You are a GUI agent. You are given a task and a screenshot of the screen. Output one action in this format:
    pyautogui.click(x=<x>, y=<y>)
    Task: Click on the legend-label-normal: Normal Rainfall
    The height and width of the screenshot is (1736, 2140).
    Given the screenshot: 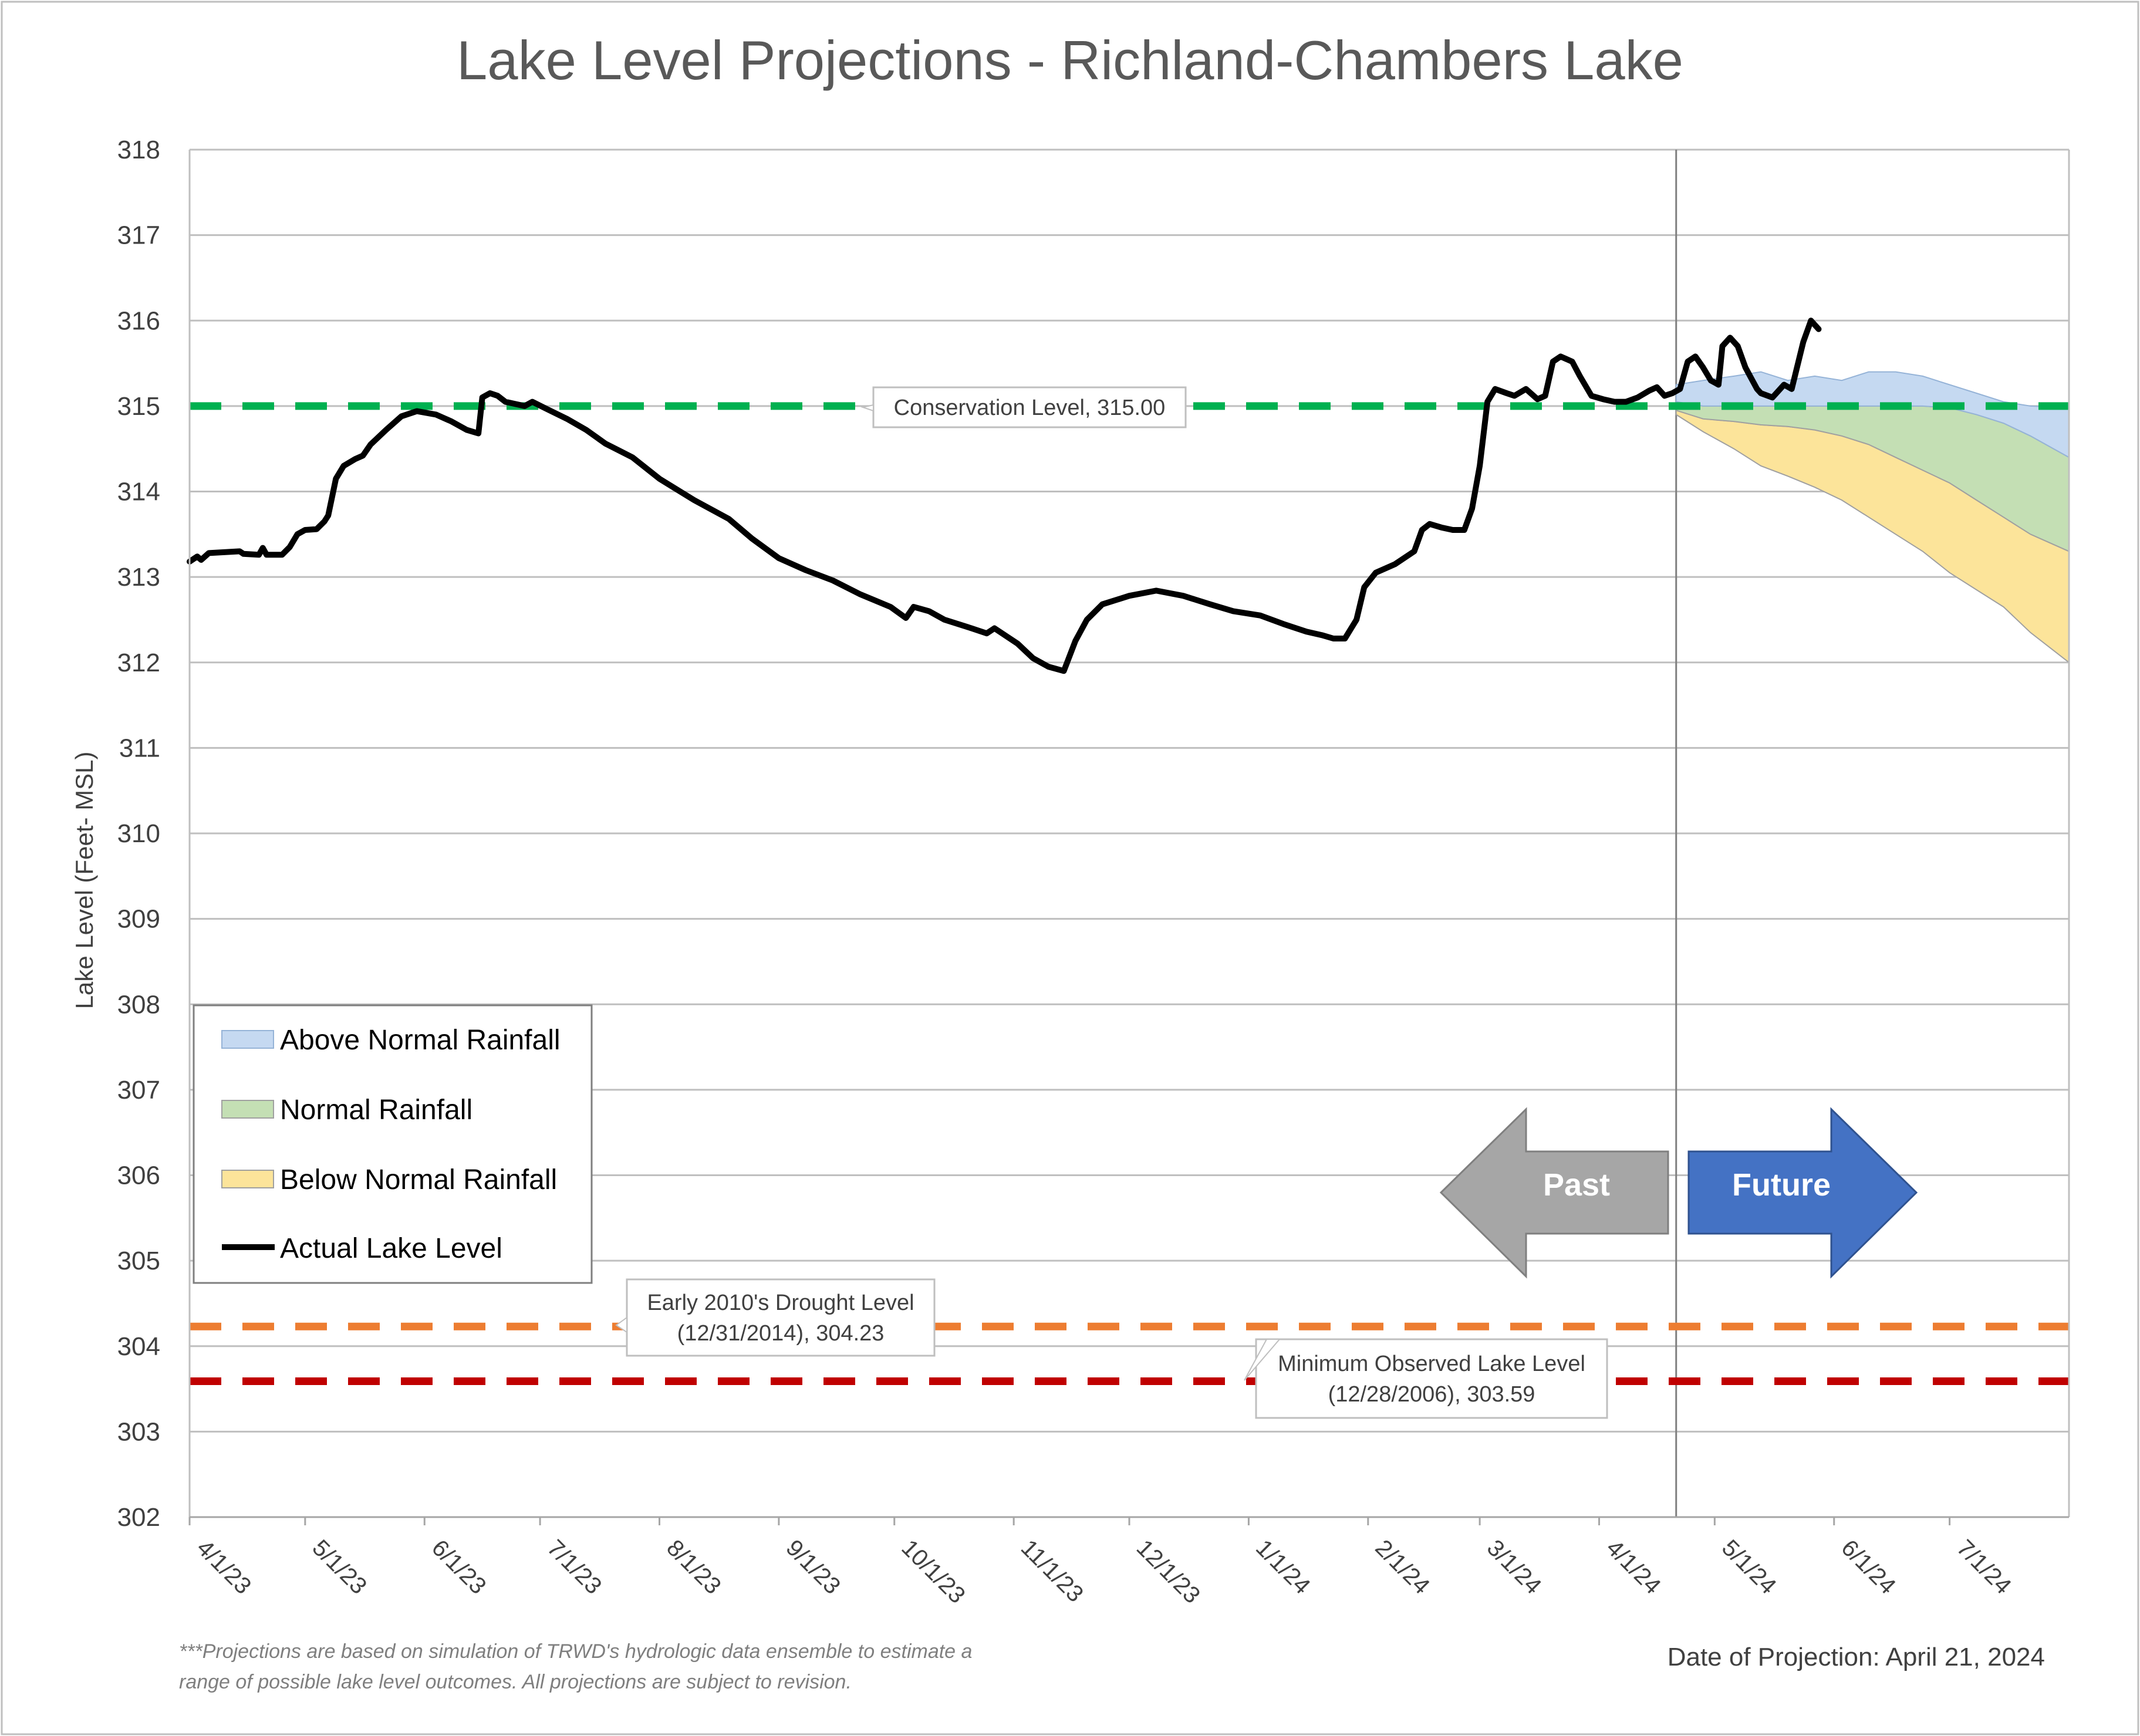 What is the action you would take?
    pyautogui.click(x=376, y=1111)
    